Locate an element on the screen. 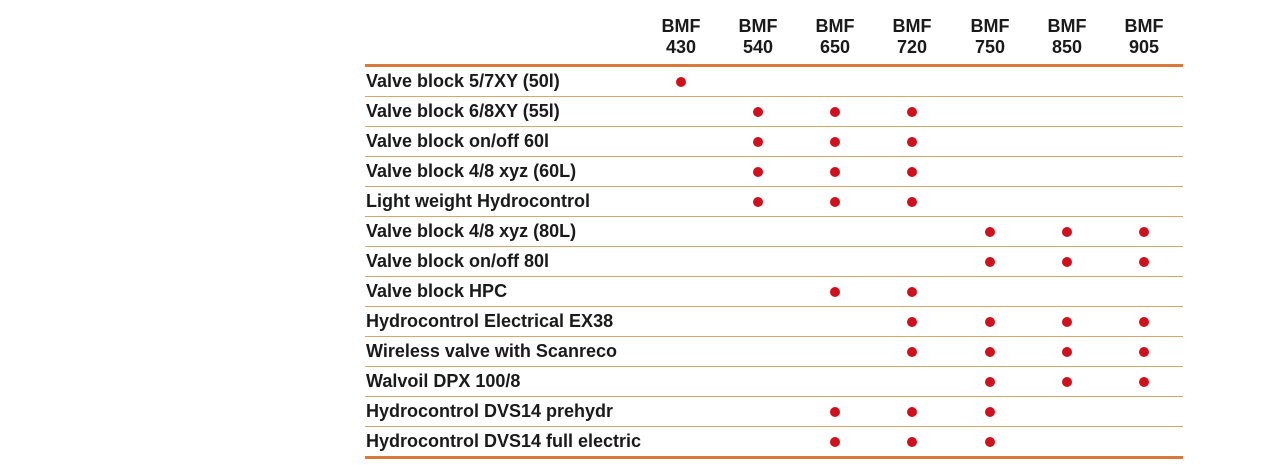 The height and width of the screenshot is (465, 1264). column-header-number: 540 is located at coordinates (758, 47).